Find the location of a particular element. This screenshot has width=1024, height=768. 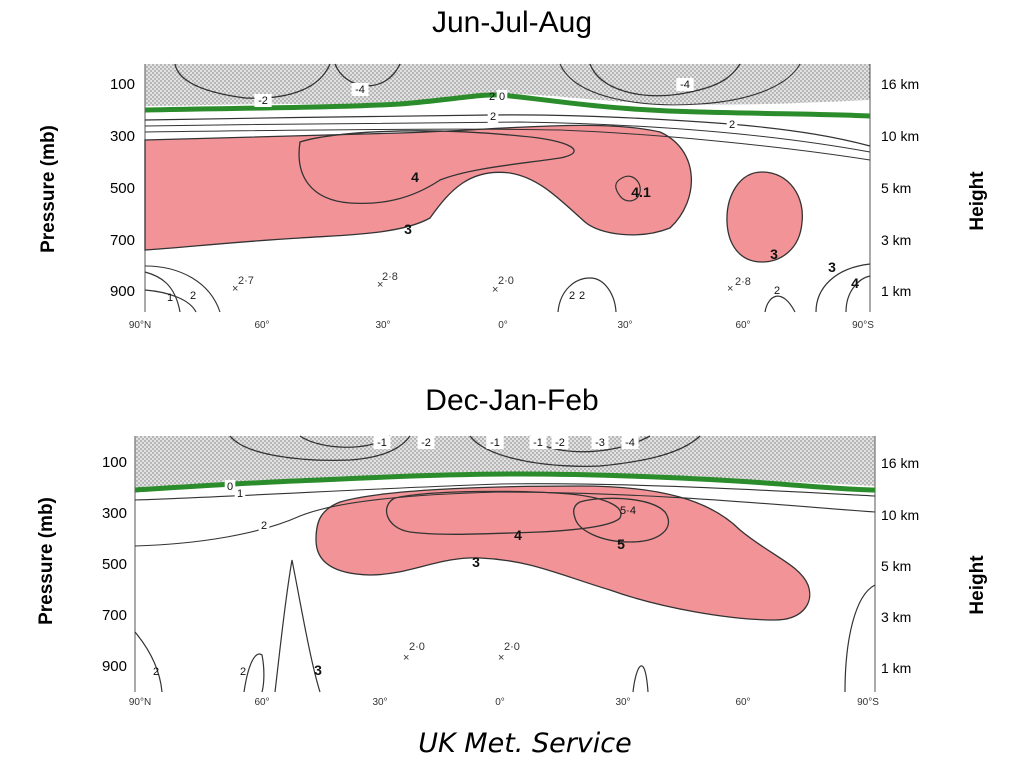

contour-label-10: 4 is located at coordinates (518, 535).